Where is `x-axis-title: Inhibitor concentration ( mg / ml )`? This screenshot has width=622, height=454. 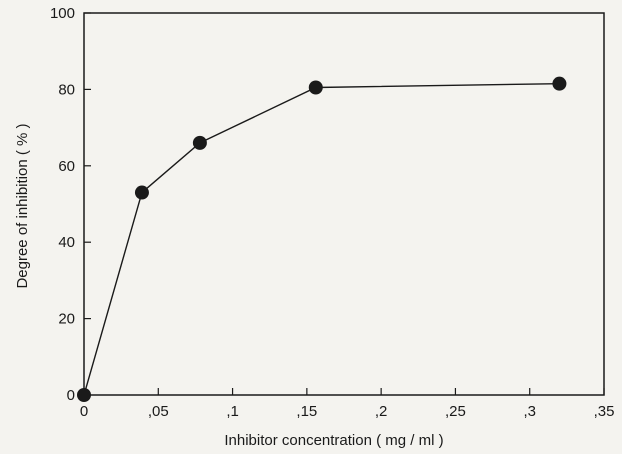 x-axis-title: Inhibitor concentration ( mg / ml ) is located at coordinates (333, 440).